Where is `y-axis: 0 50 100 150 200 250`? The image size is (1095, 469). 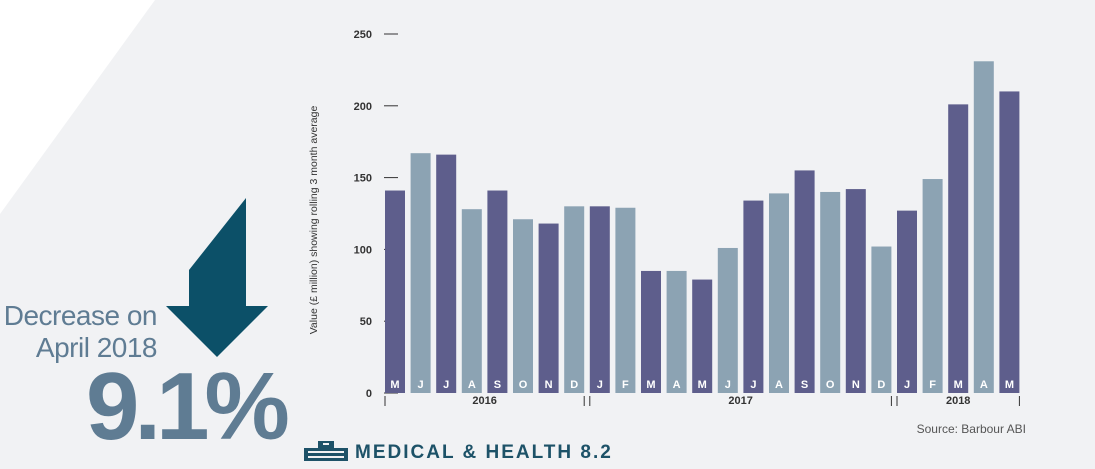
y-axis: 0 50 100 150 200 250 is located at coordinates (376, 214).